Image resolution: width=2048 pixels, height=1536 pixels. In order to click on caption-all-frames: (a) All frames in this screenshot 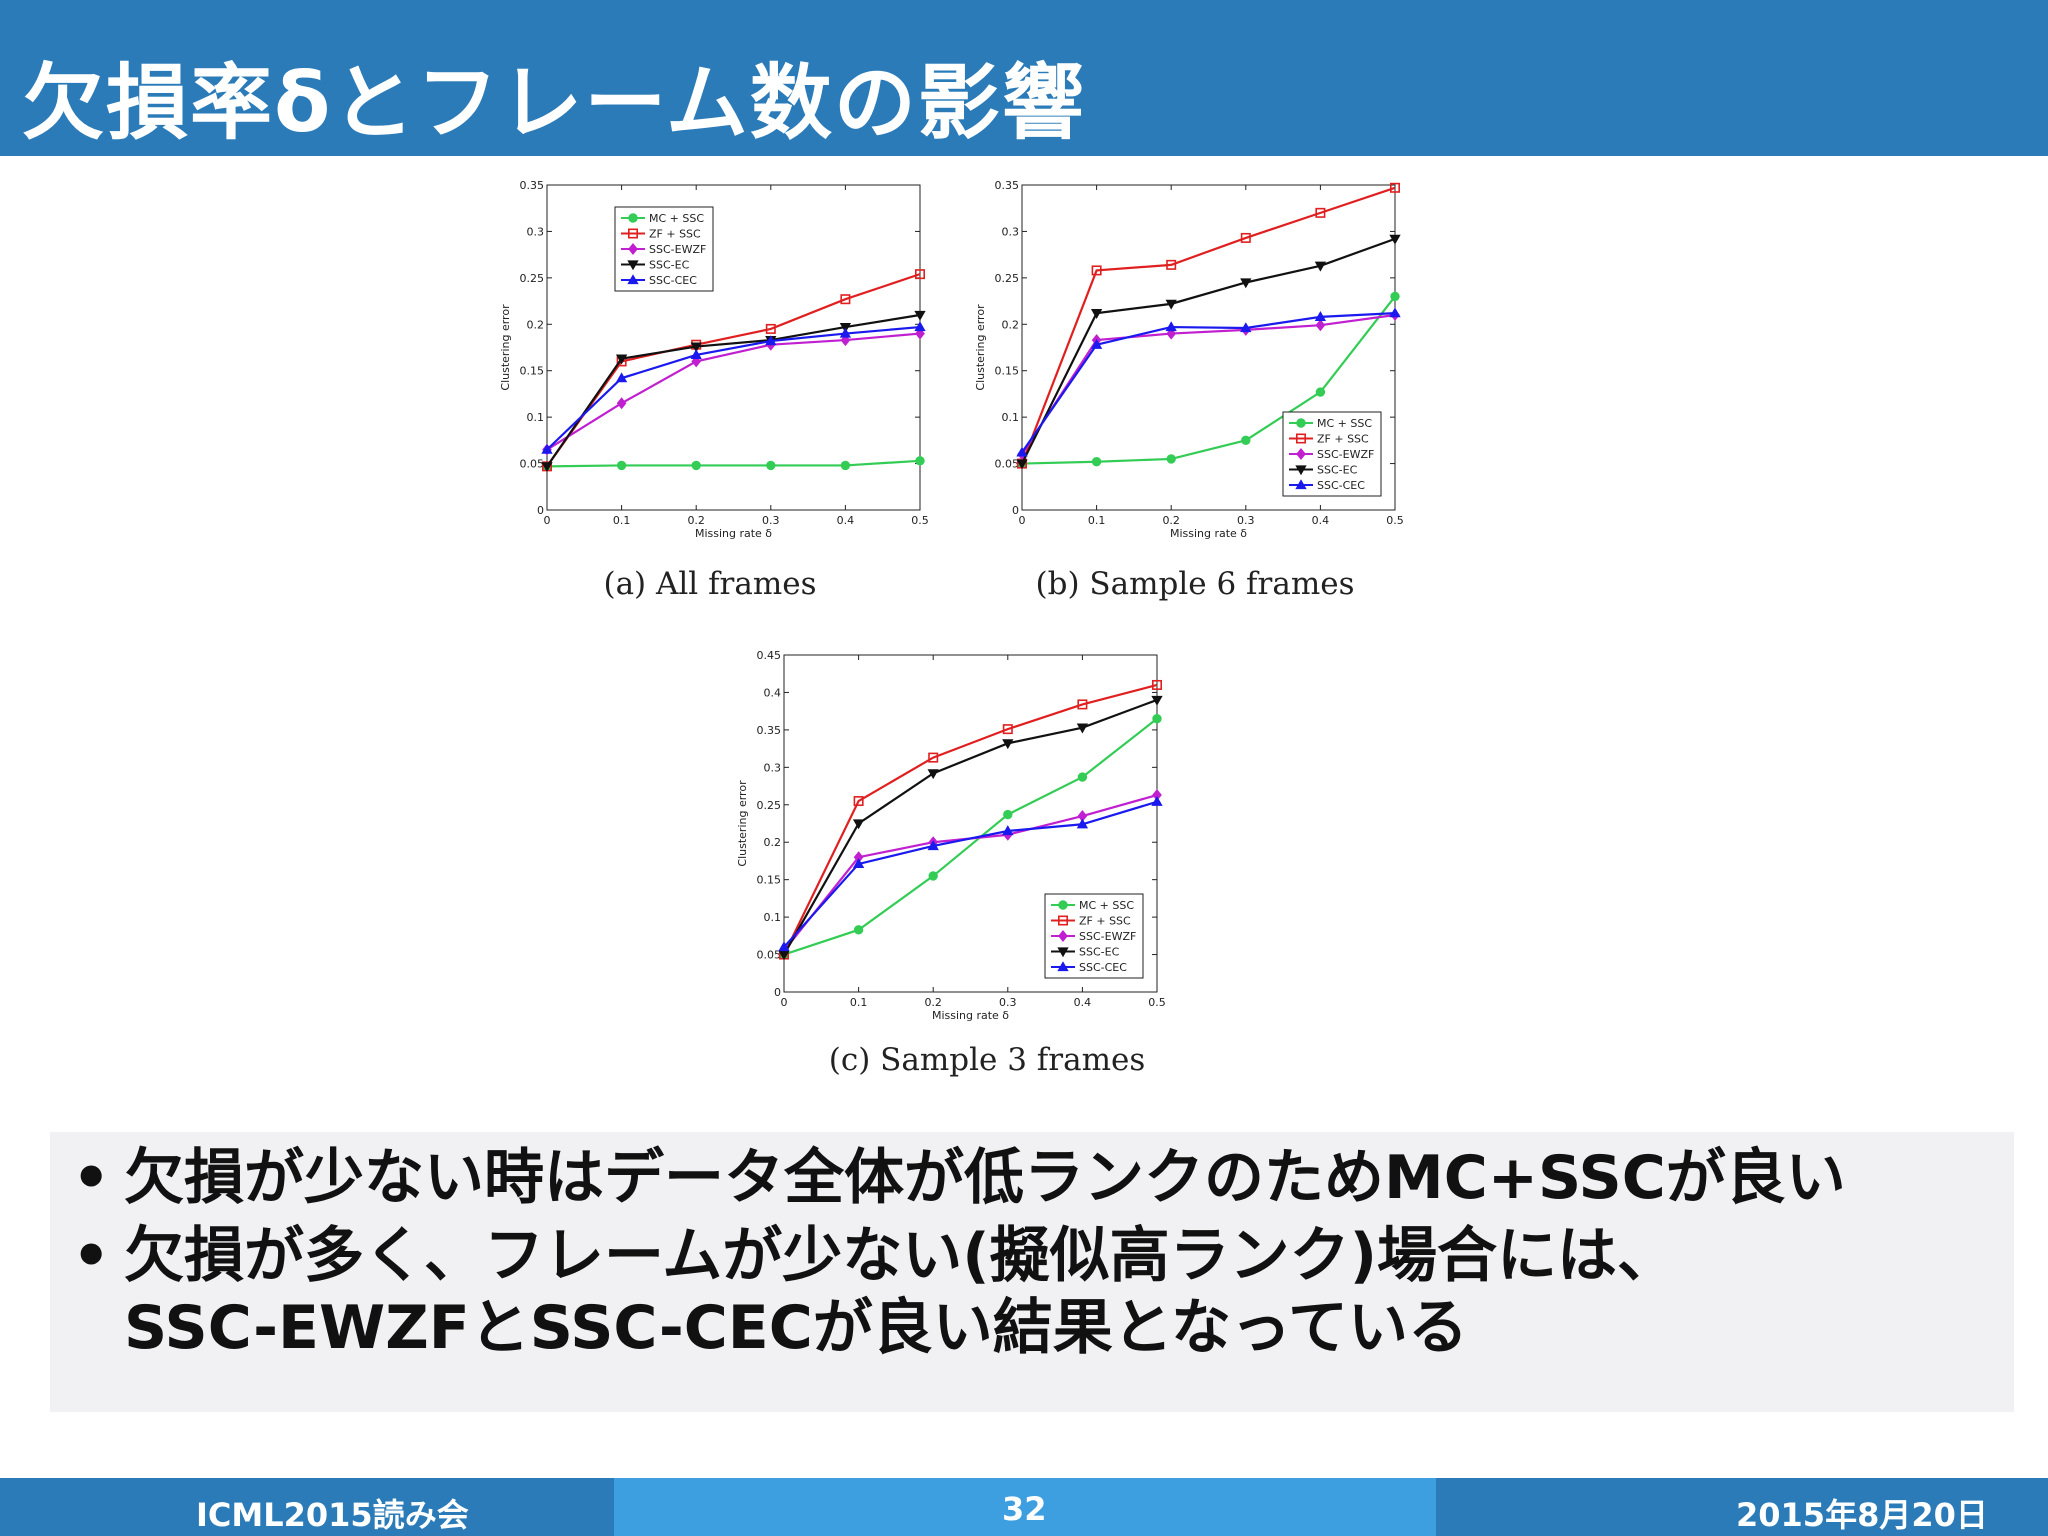, I will do `click(710, 584)`.